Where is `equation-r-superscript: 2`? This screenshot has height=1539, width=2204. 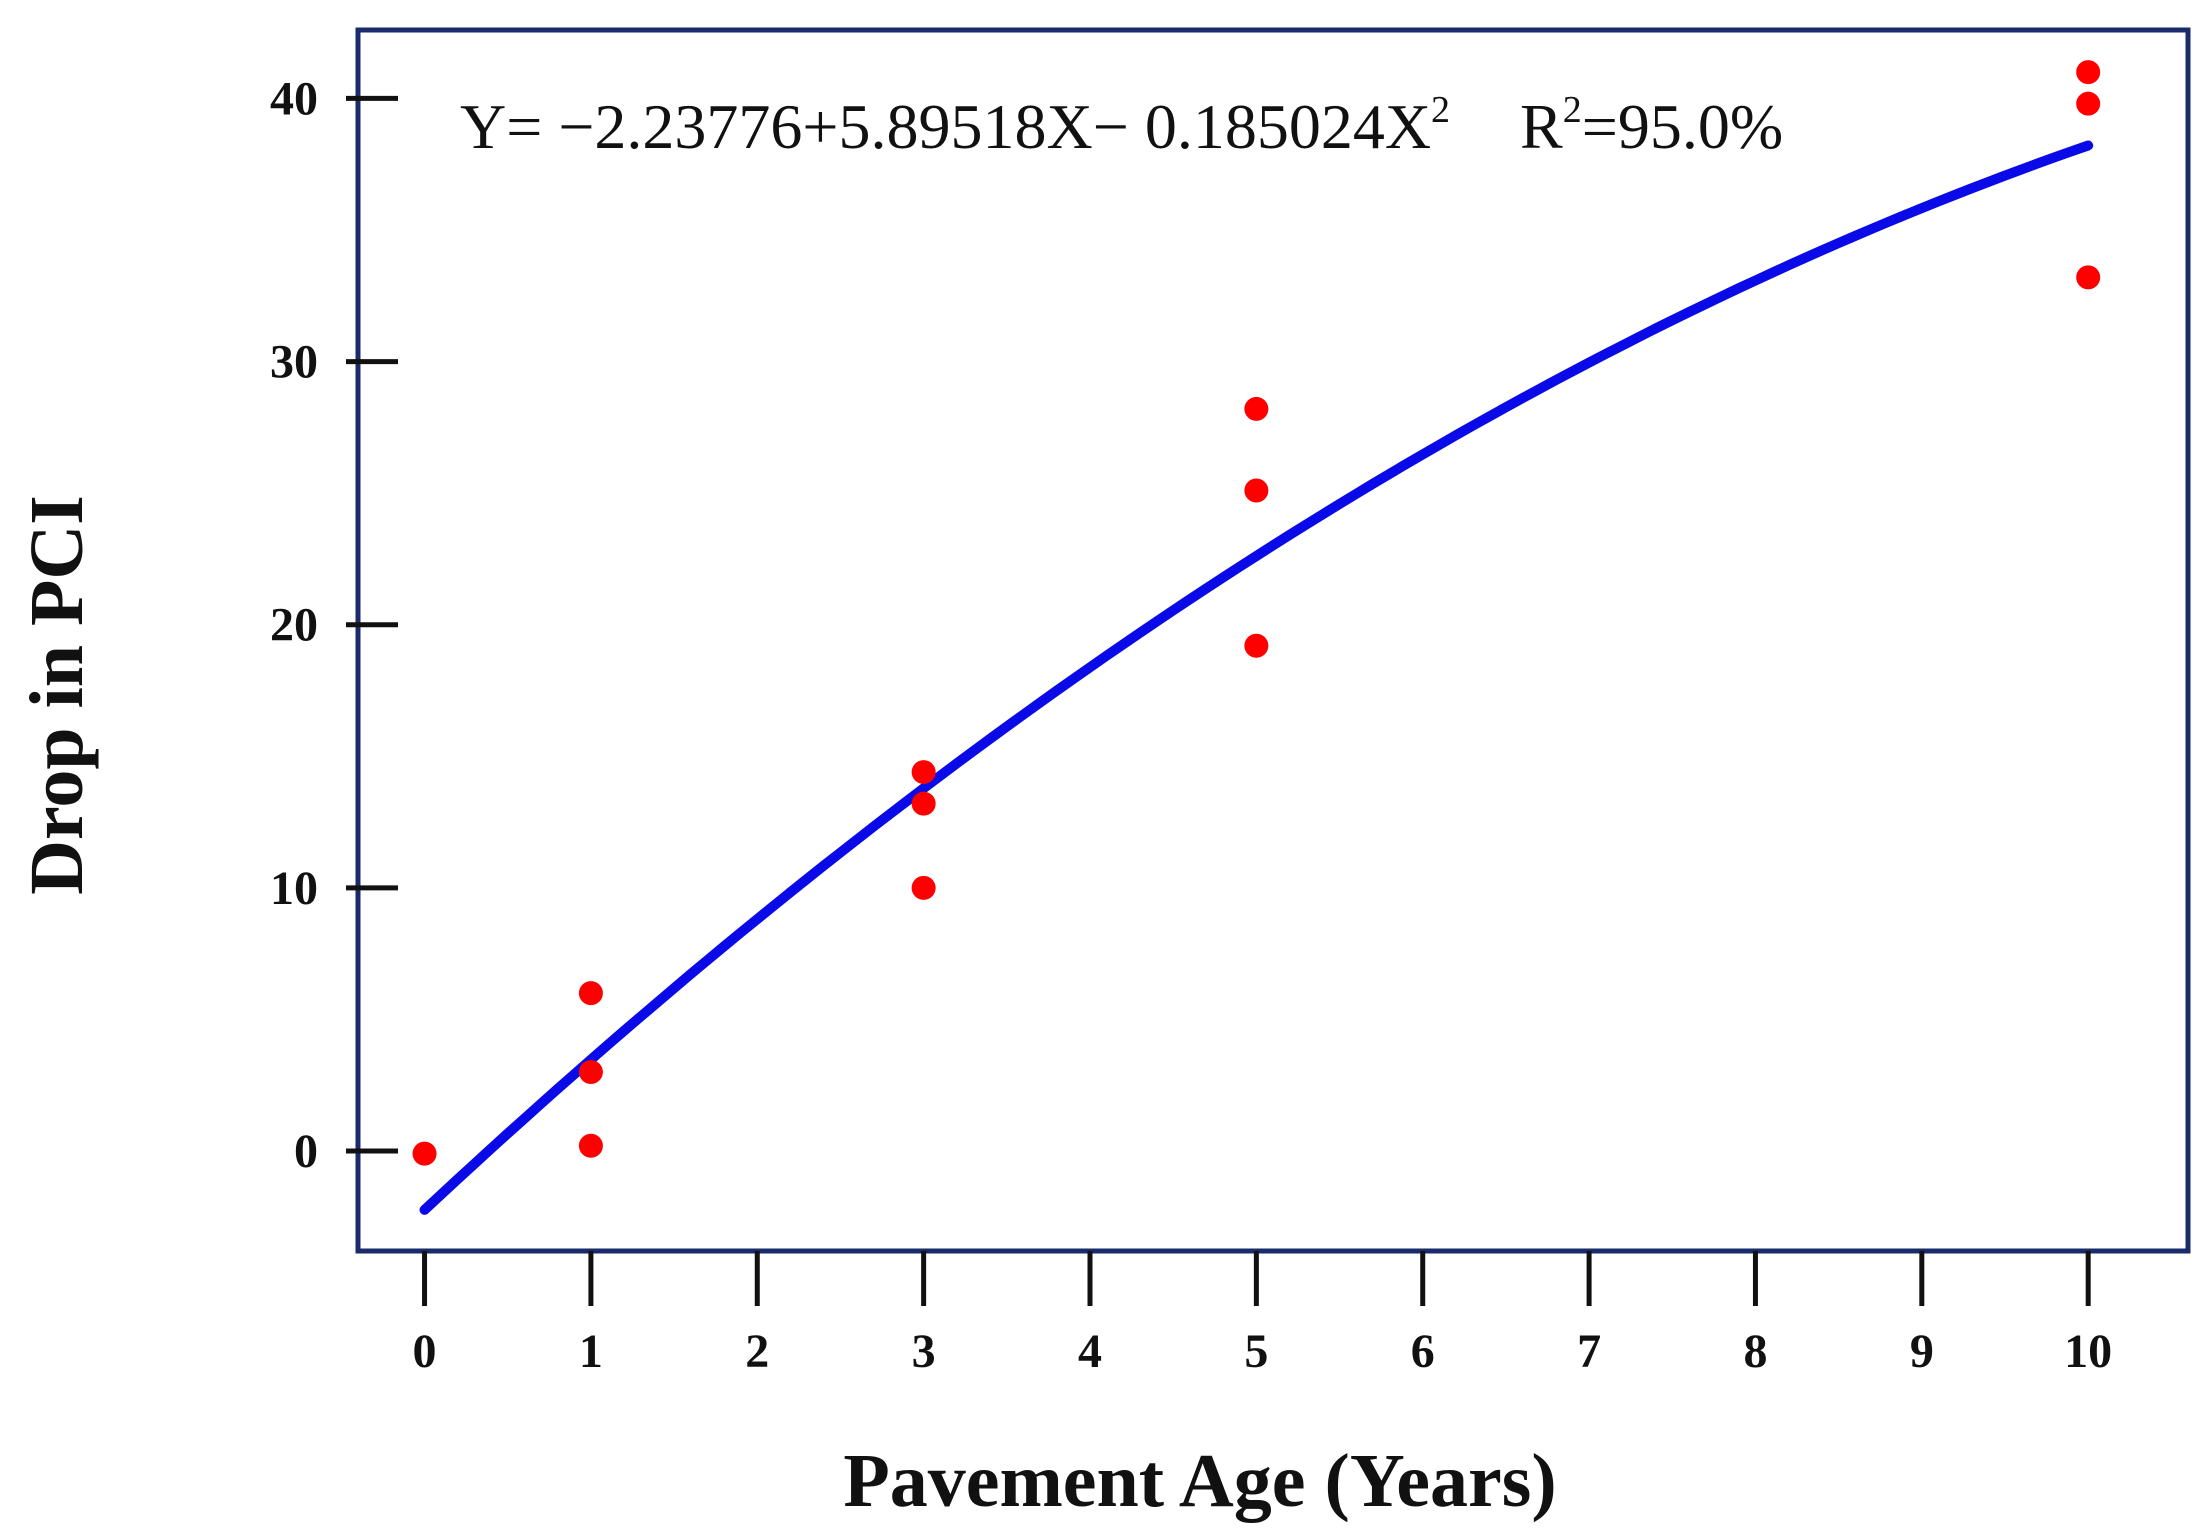 equation-r-superscript: 2 is located at coordinates (1572, 110).